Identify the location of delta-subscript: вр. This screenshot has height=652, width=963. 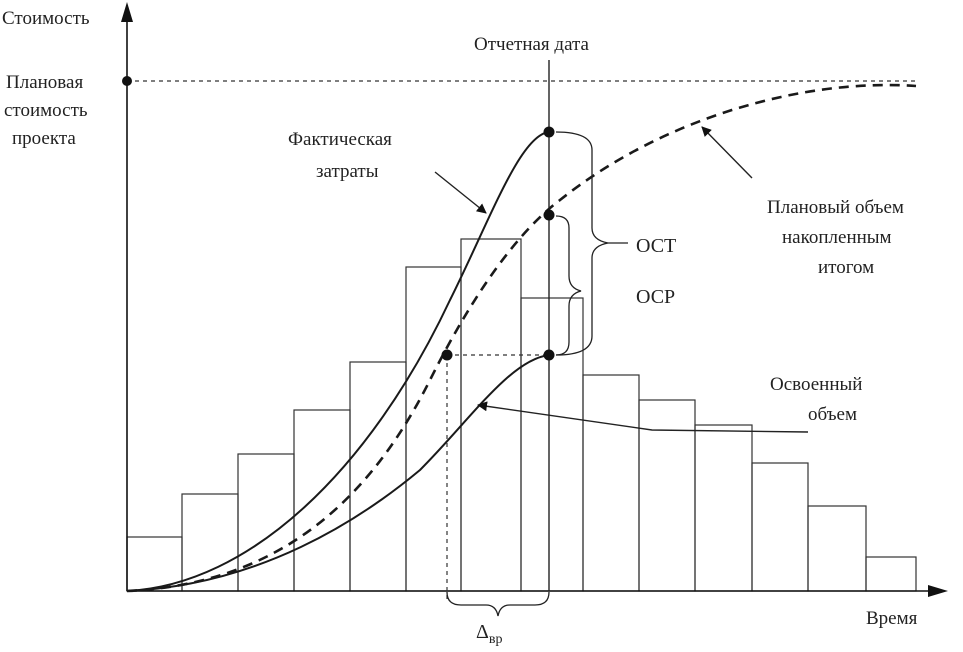
(496, 639).